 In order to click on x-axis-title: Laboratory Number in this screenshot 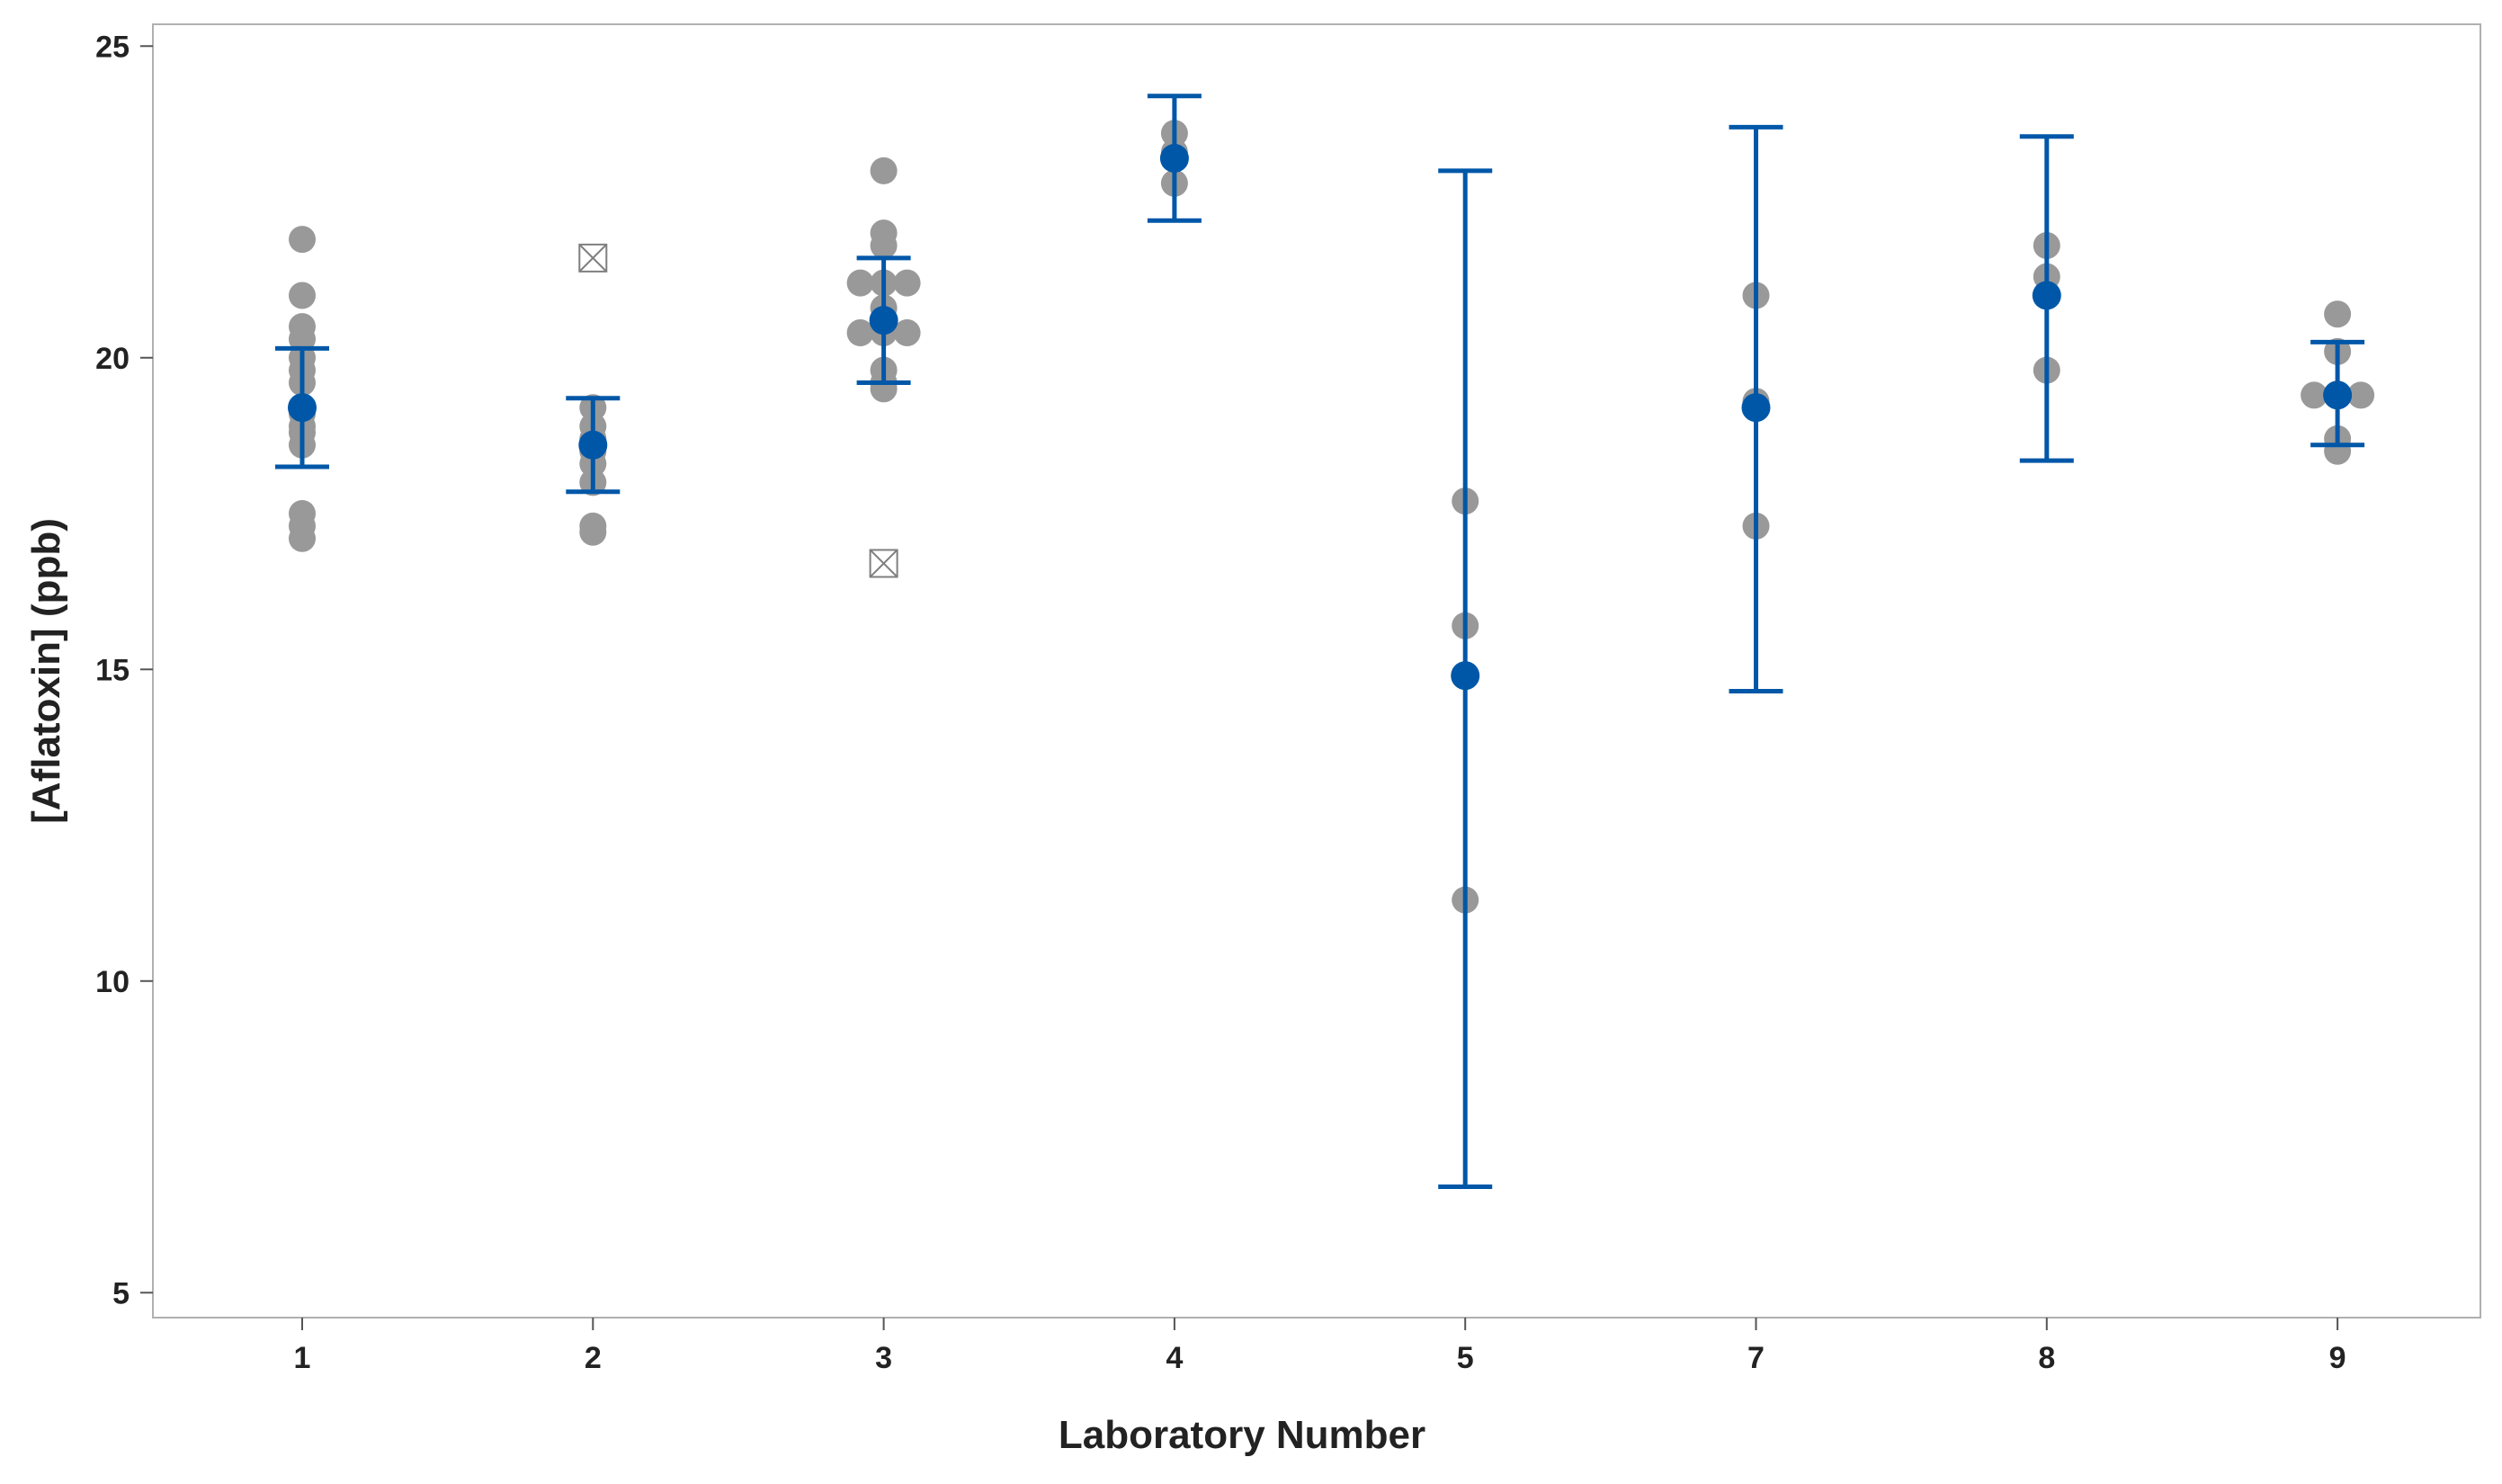, I will do `click(1242, 1435)`.